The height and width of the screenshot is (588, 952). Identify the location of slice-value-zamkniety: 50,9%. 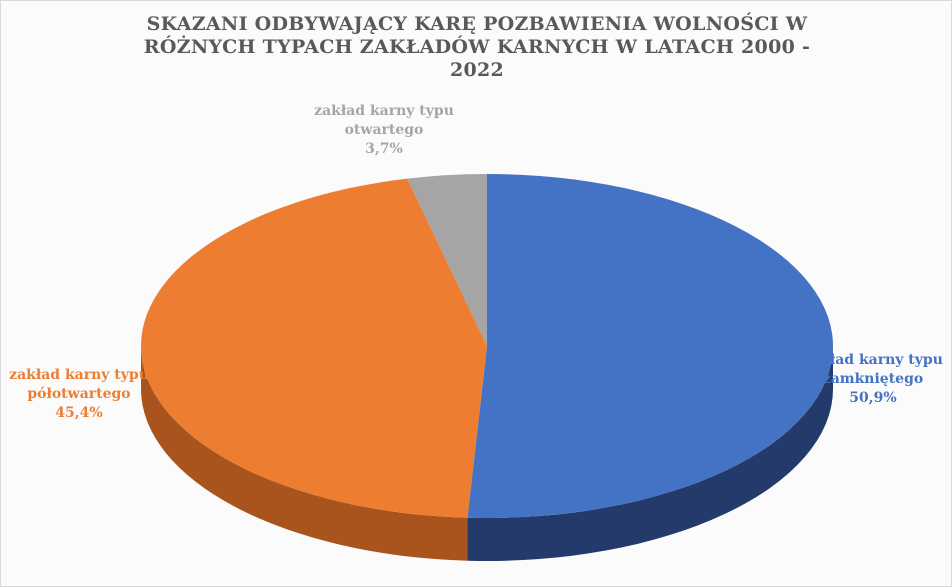
(873, 398).